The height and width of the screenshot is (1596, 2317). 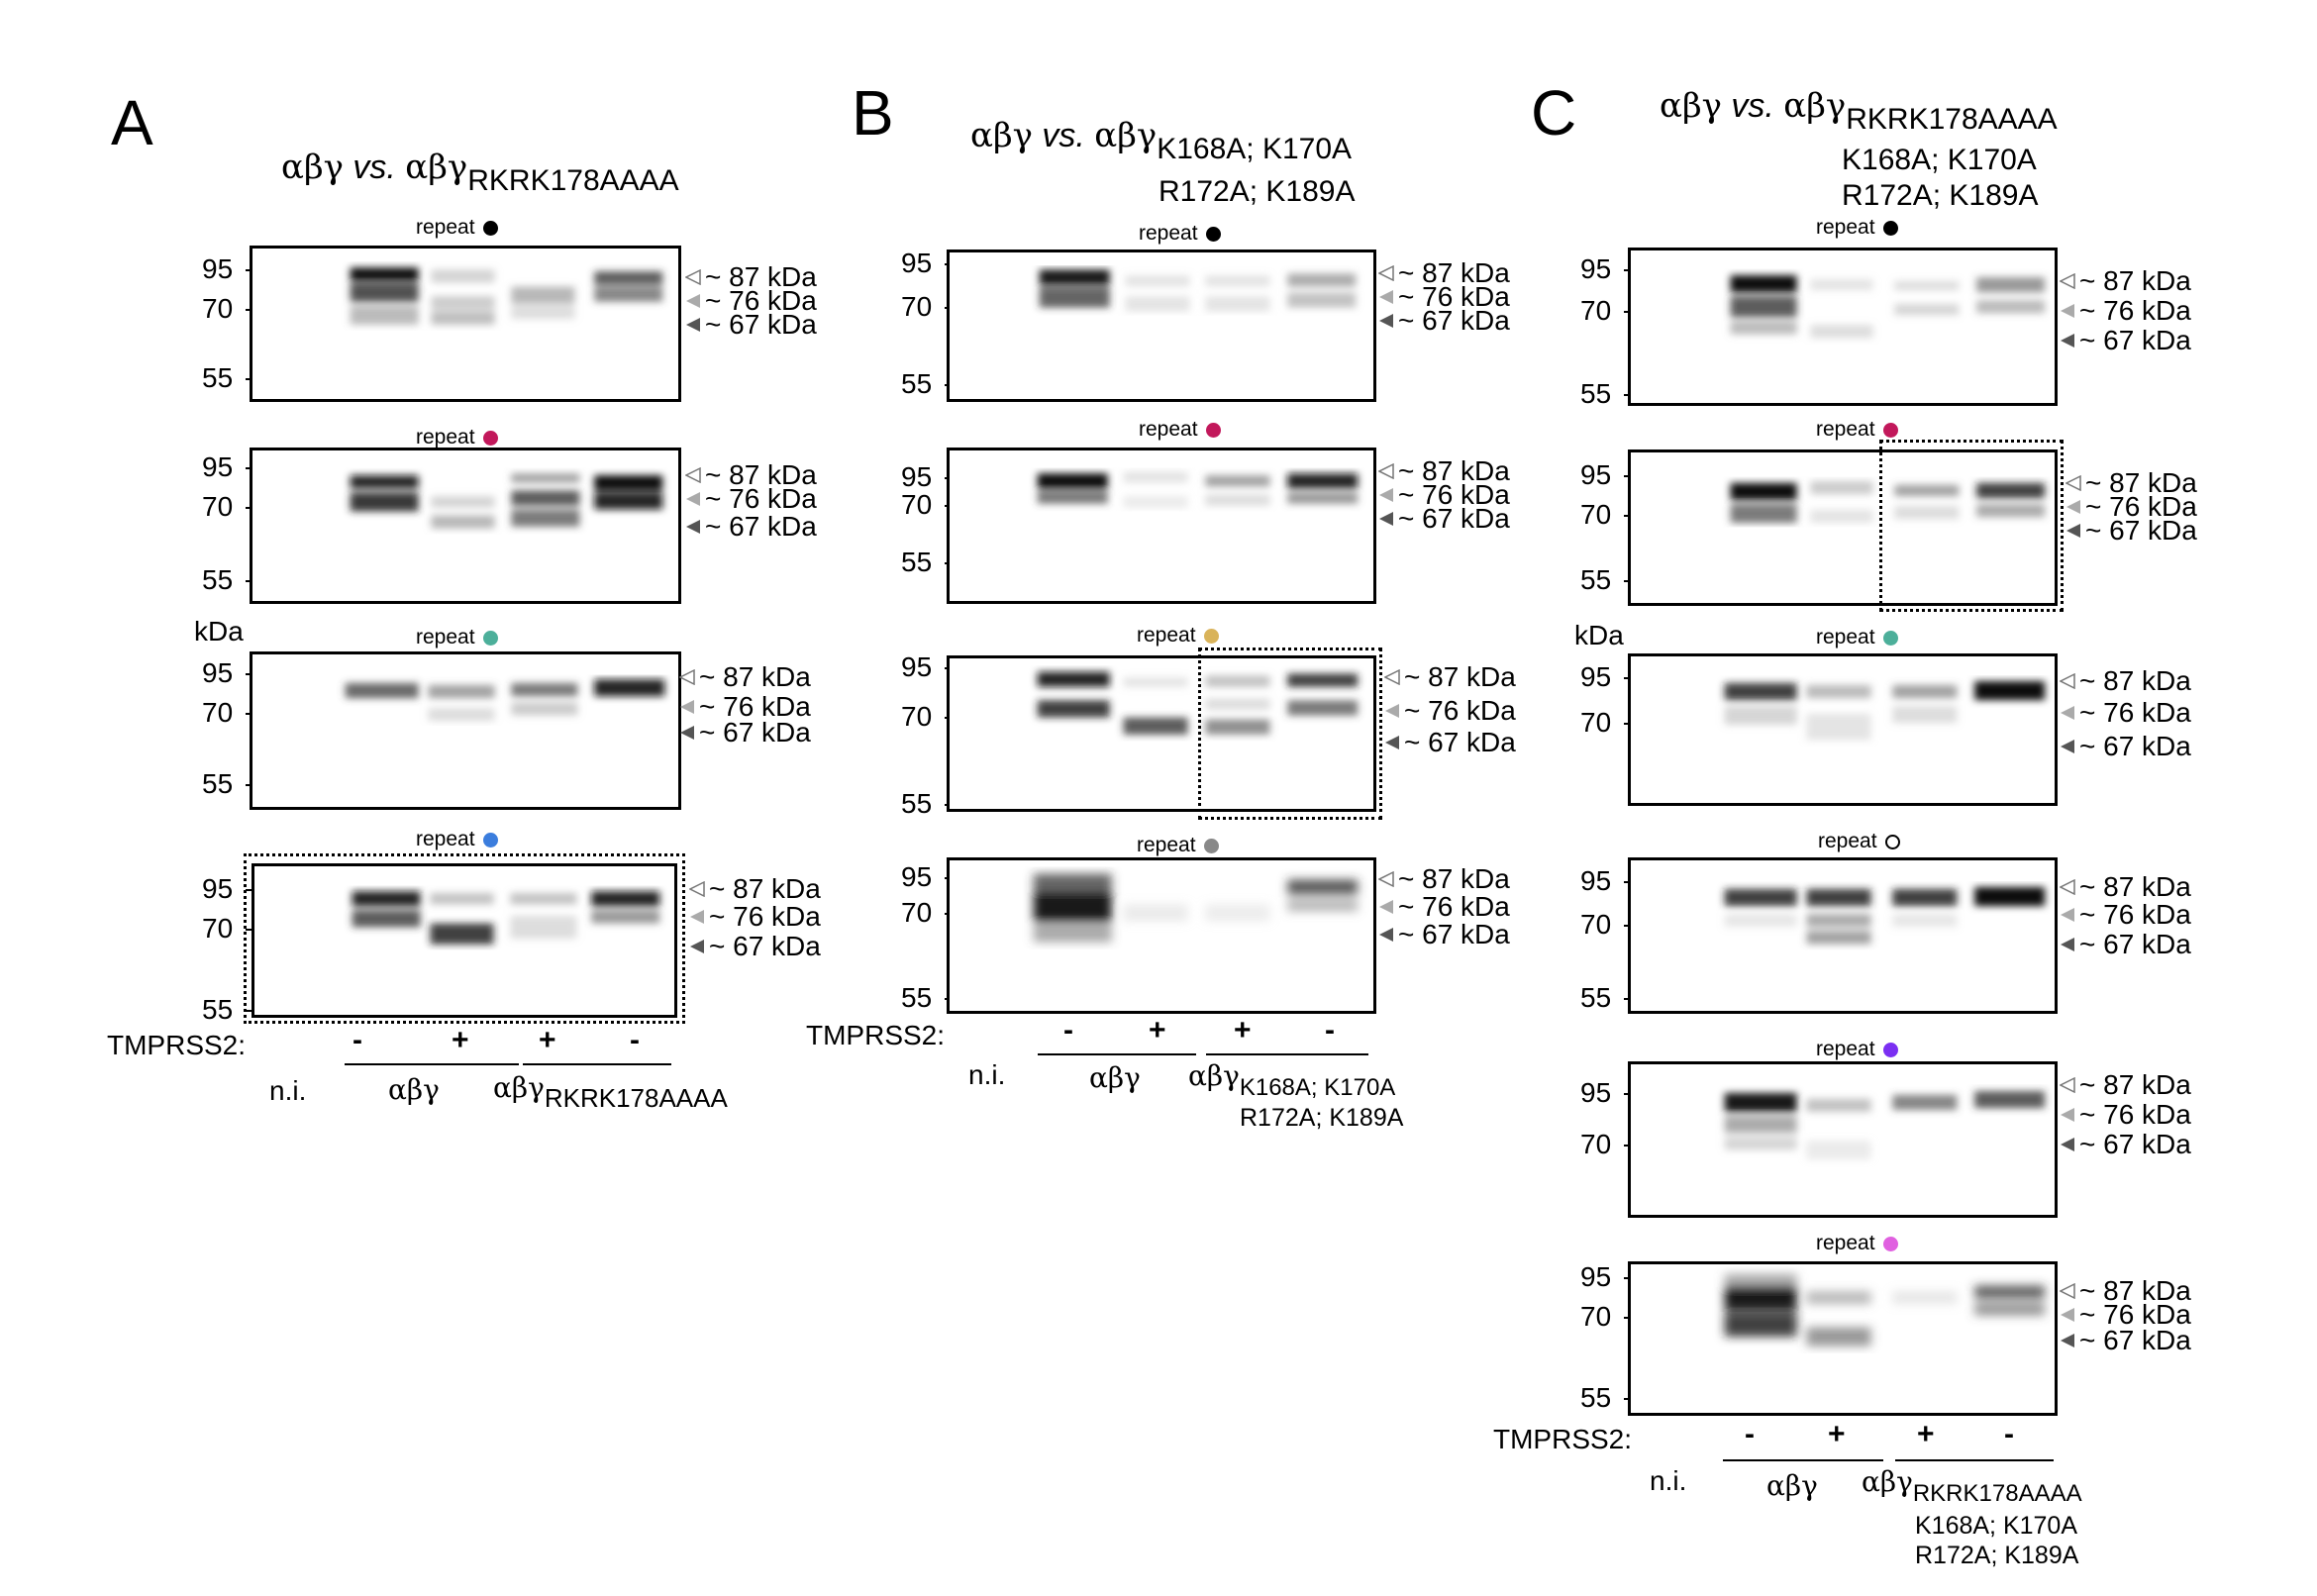 I want to click on panel-c-letter: C, so click(x=1554, y=113).